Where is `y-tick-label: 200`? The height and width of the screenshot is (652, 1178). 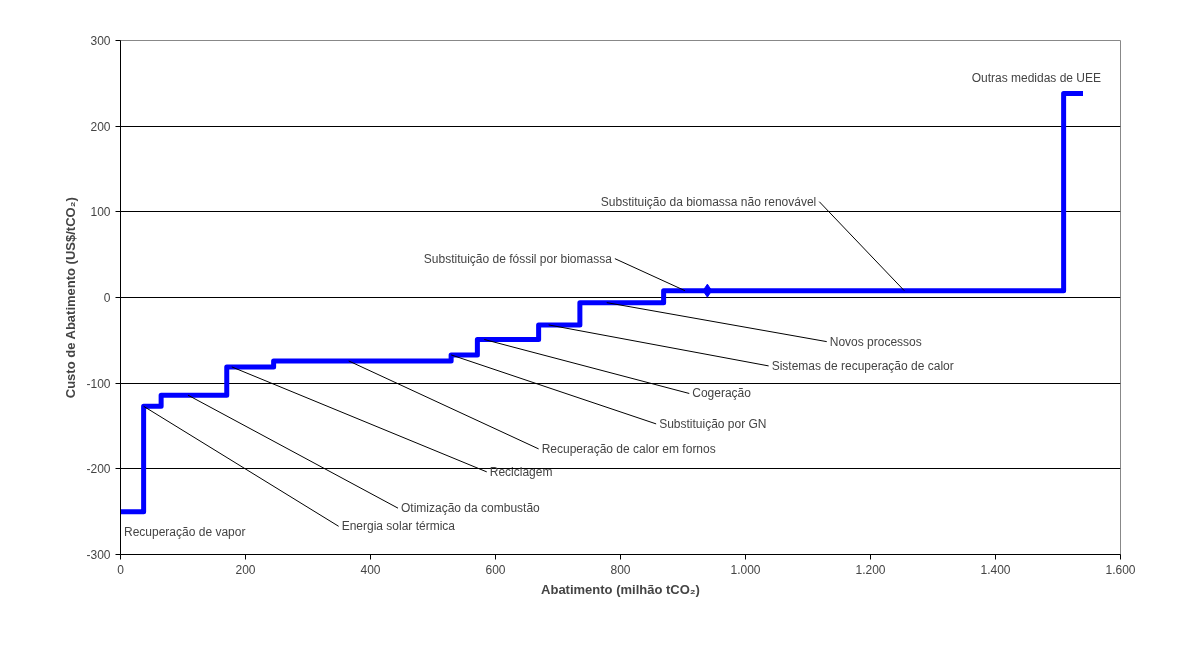
y-tick-label: 200 is located at coordinates (100, 126).